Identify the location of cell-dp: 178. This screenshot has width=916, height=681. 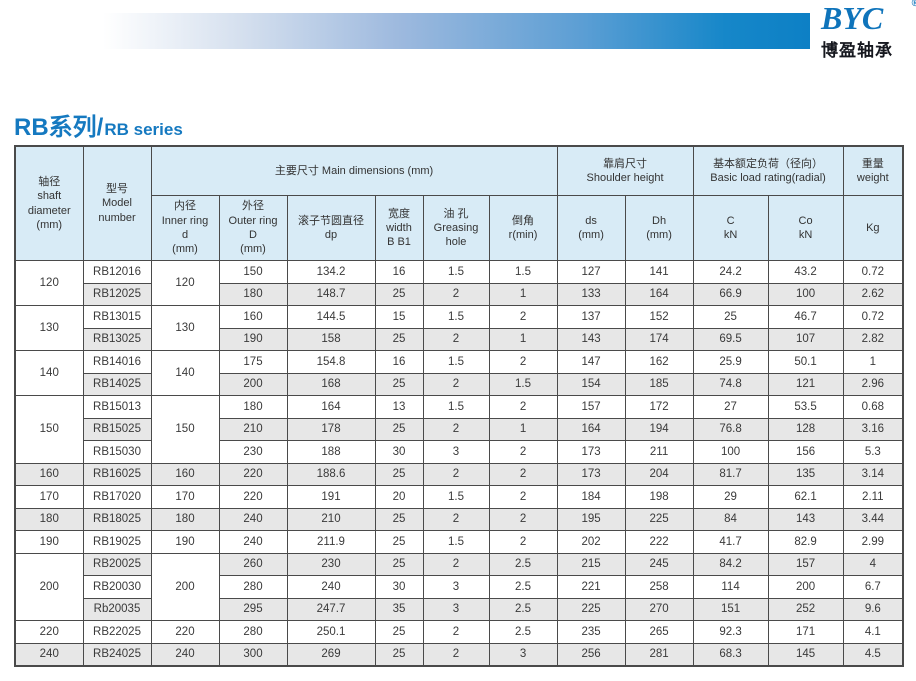
(331, 429).